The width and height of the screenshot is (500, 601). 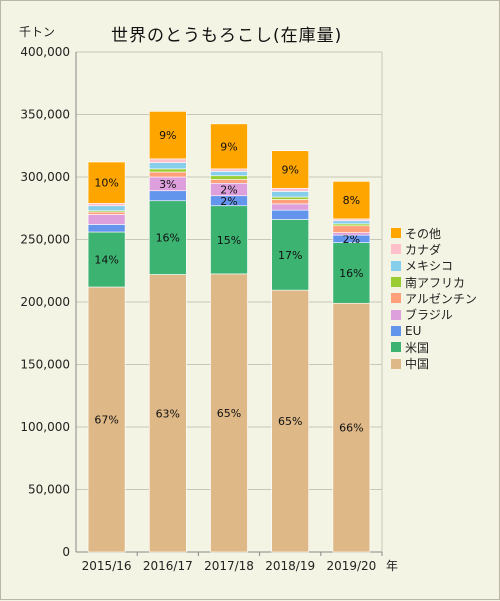 I want to click on x-axis-label: 年, so click(x=392, y=566).